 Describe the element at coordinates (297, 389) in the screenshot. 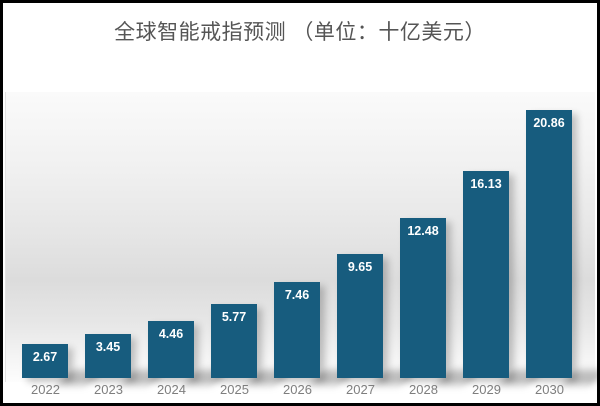

I see `x-axis-label: 2026` at that location.